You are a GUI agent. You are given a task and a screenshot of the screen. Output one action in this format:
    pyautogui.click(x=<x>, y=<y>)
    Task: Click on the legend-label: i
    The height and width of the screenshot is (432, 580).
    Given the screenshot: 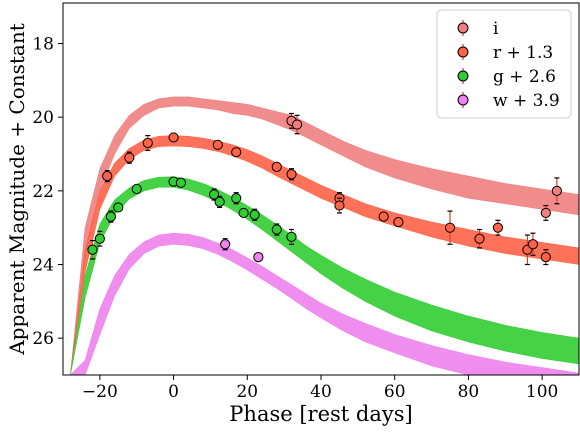 What is the action you would take?
    pyautogui.click(x=496, y=29)
    